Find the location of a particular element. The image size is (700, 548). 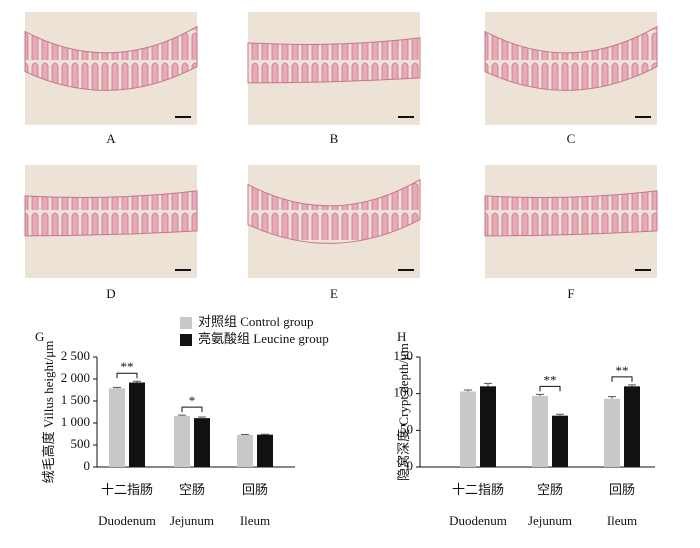

y-tick-label: 1 500 is located at coordinates (75, 399).